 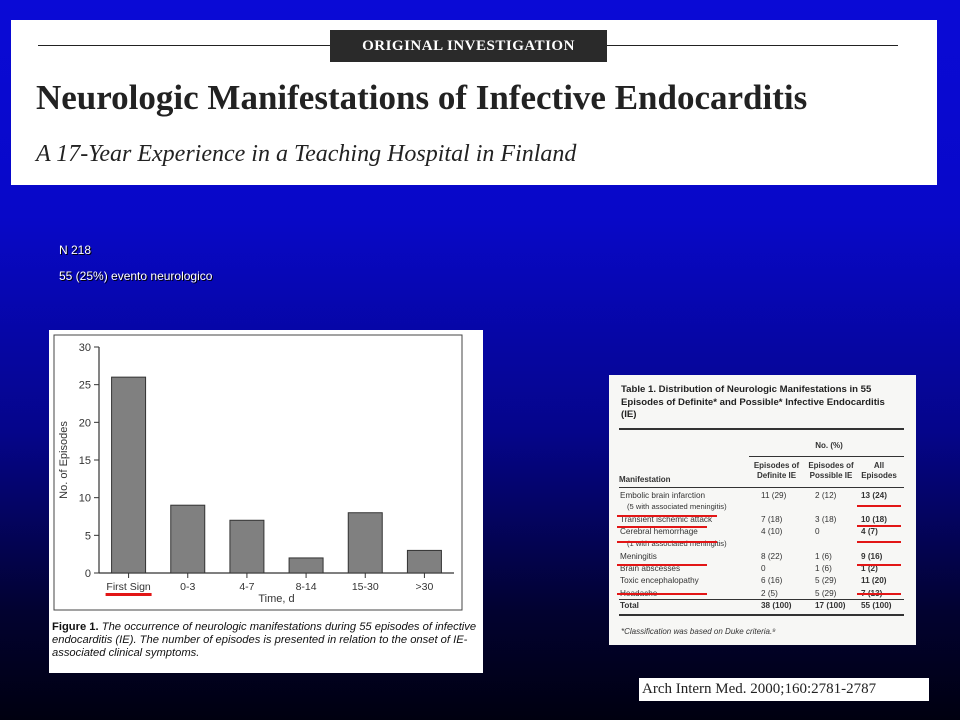 I want to click on col-header: All Episodes, so click(x=879, y=470).